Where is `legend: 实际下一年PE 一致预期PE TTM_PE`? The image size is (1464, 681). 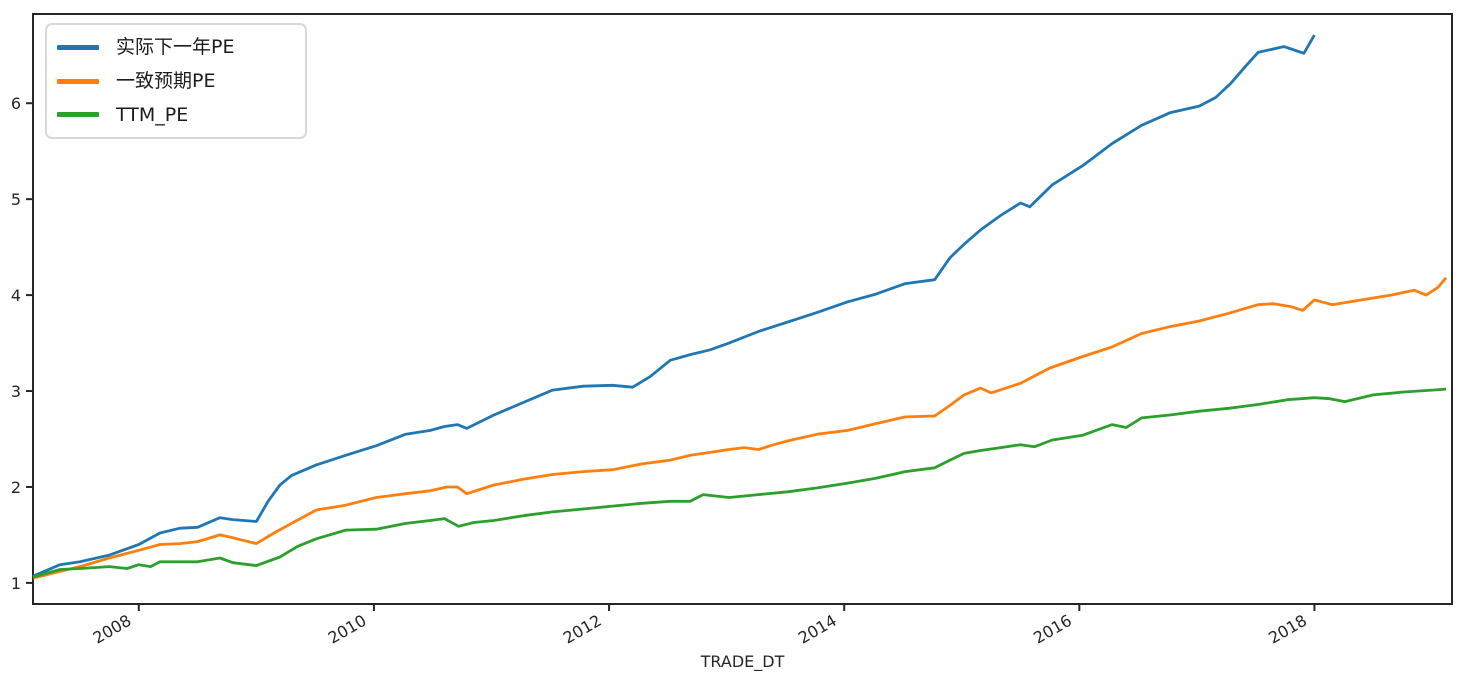
legend: 实际下一年PE 一致预期PE TTM_PE is located at coordinates (176, 81).